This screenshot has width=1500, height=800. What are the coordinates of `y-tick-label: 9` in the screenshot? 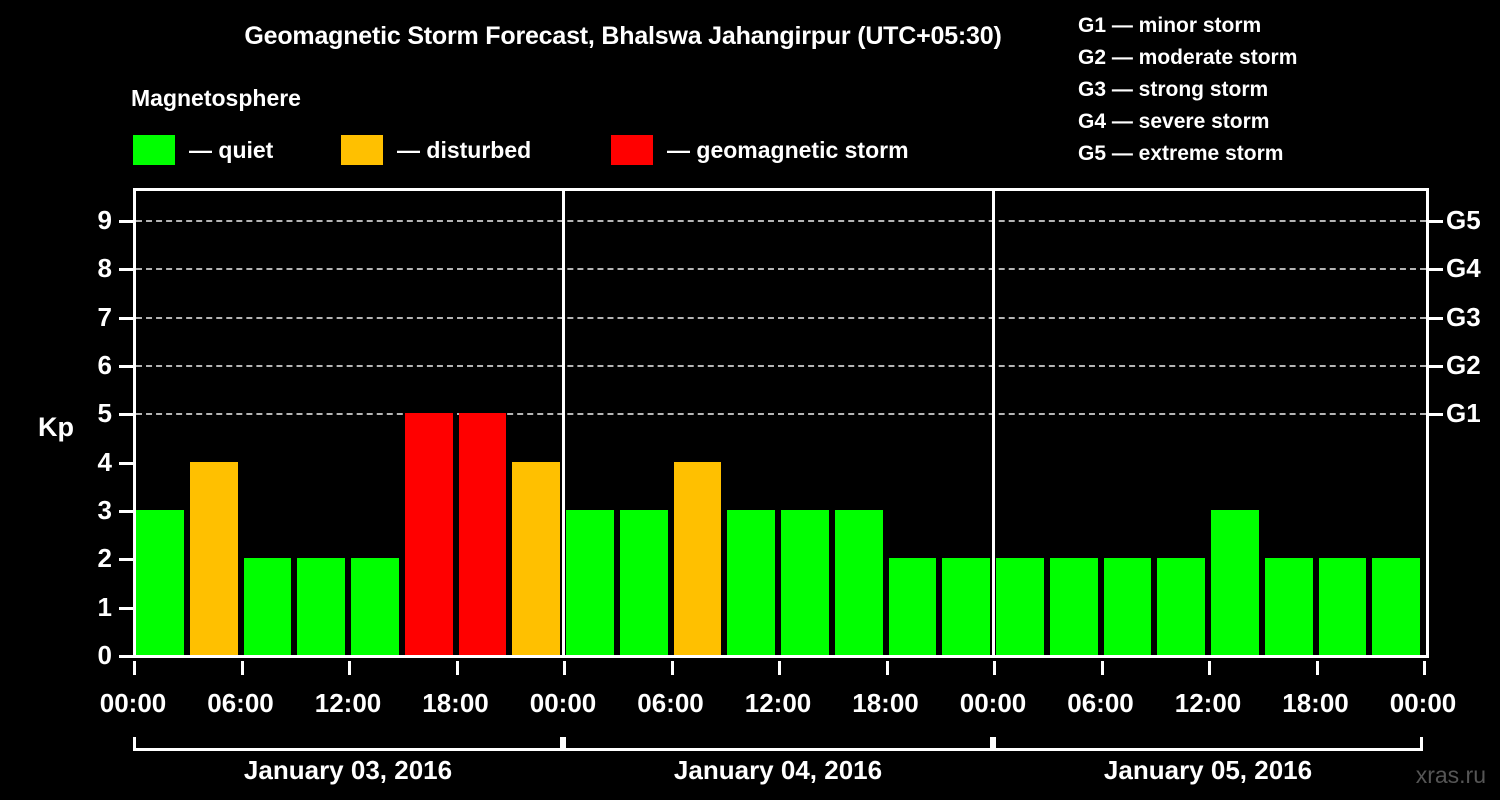 It's located at (104, 220).